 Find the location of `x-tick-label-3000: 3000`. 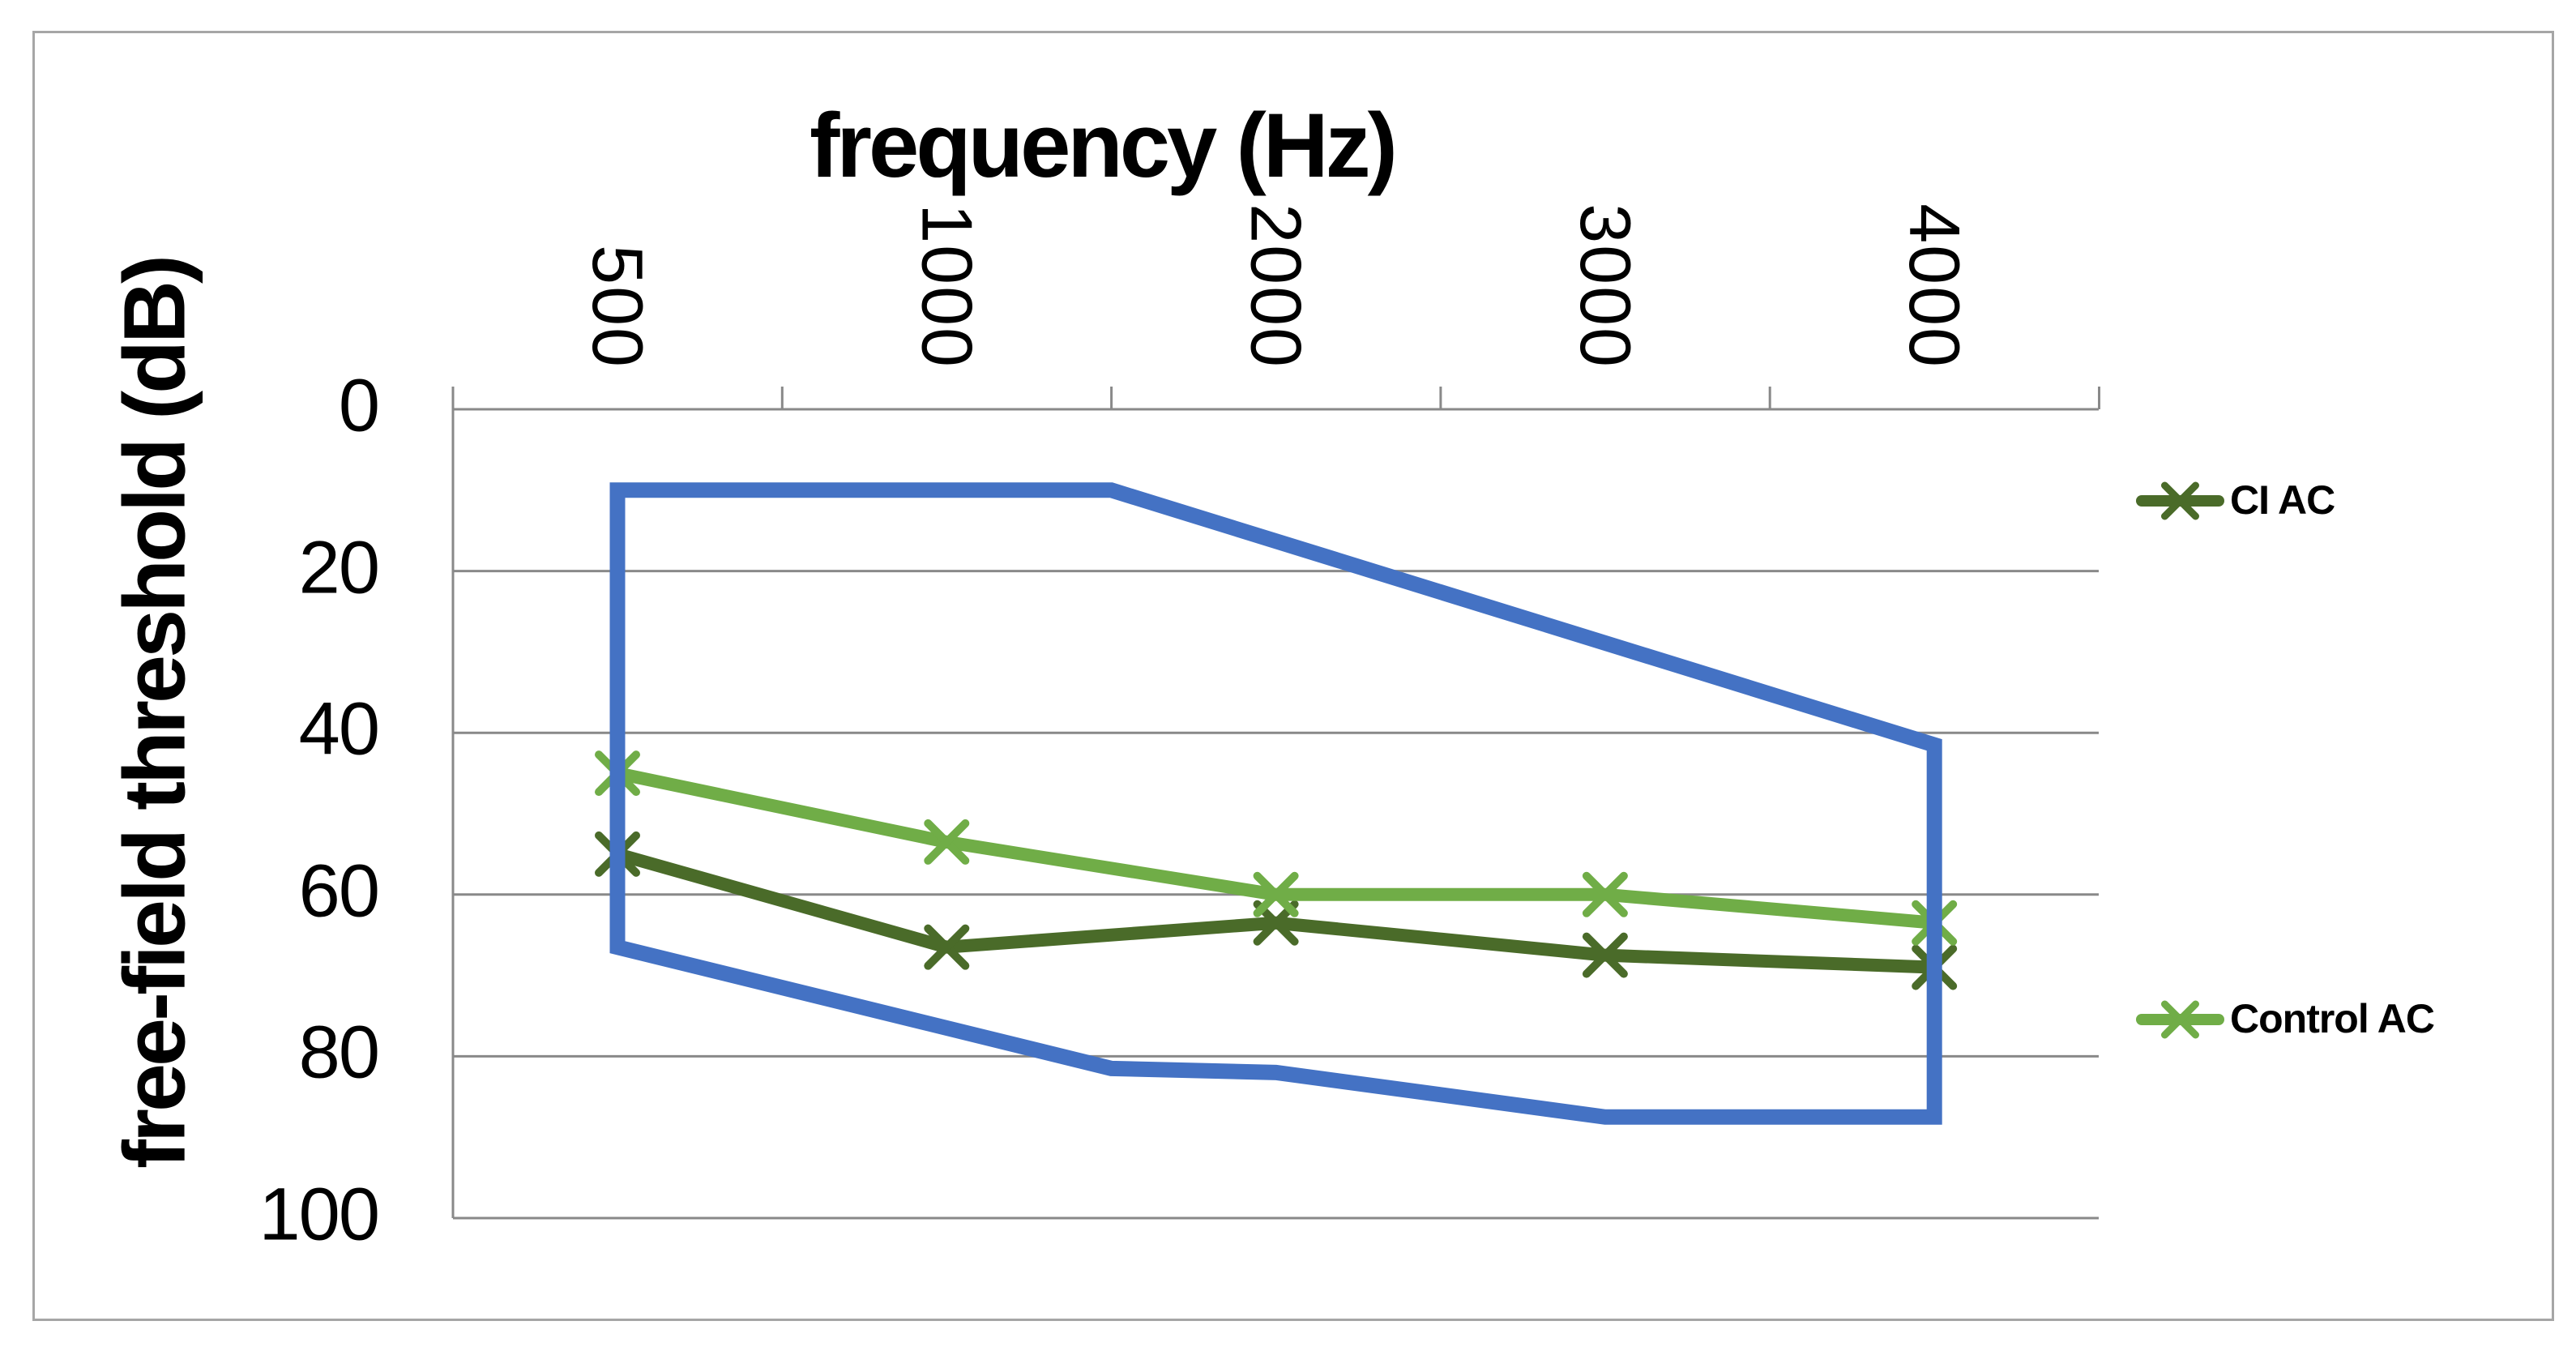

x-tick-label-3000: 3000 is located at coordinates (1605, 286).